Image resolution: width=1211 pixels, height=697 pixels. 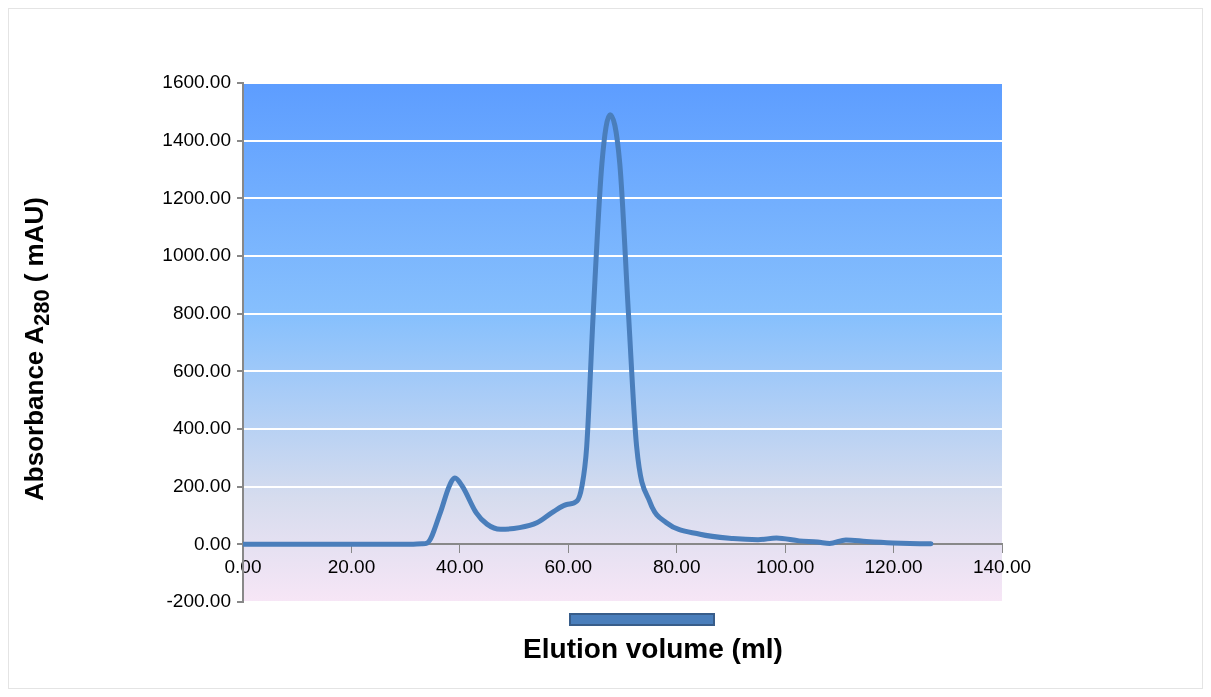 I want to click on y-tick-label: -200.00, so click(x=198, y=601).